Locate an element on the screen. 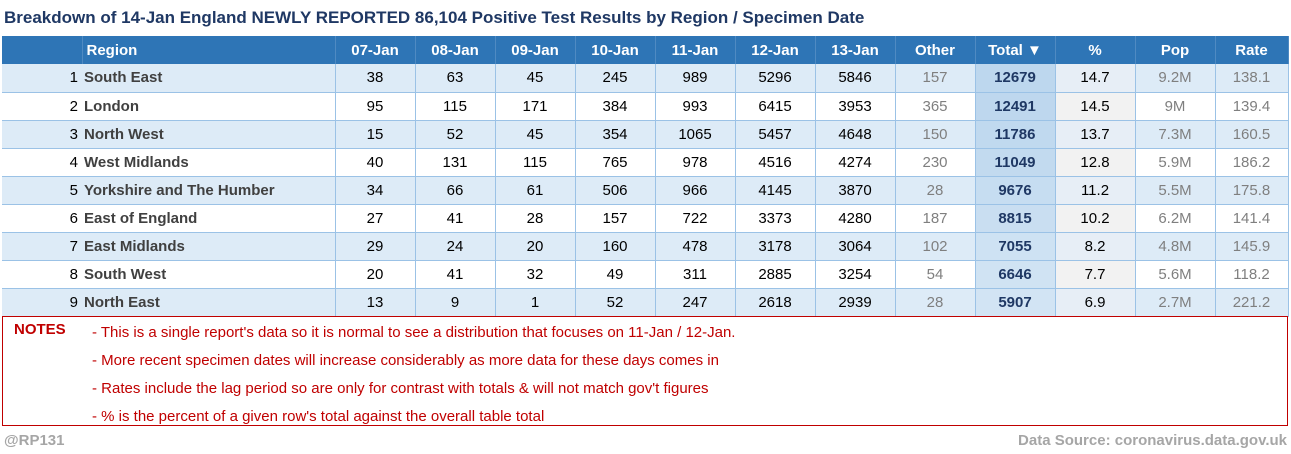  region-cell: West Midlands is located at coordinates (209, 162).